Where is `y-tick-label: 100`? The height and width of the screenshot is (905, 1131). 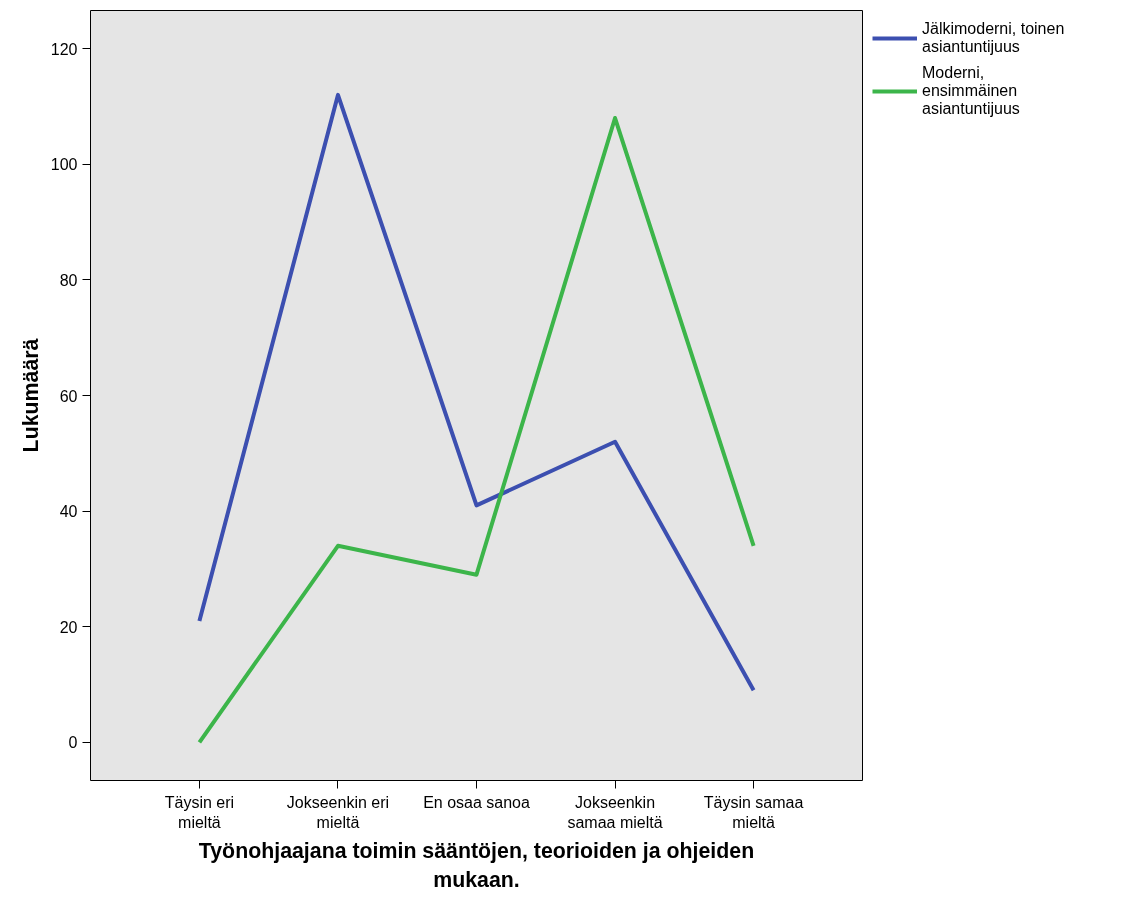
y-tick-label: 100 is located at coordinates (64, 165).